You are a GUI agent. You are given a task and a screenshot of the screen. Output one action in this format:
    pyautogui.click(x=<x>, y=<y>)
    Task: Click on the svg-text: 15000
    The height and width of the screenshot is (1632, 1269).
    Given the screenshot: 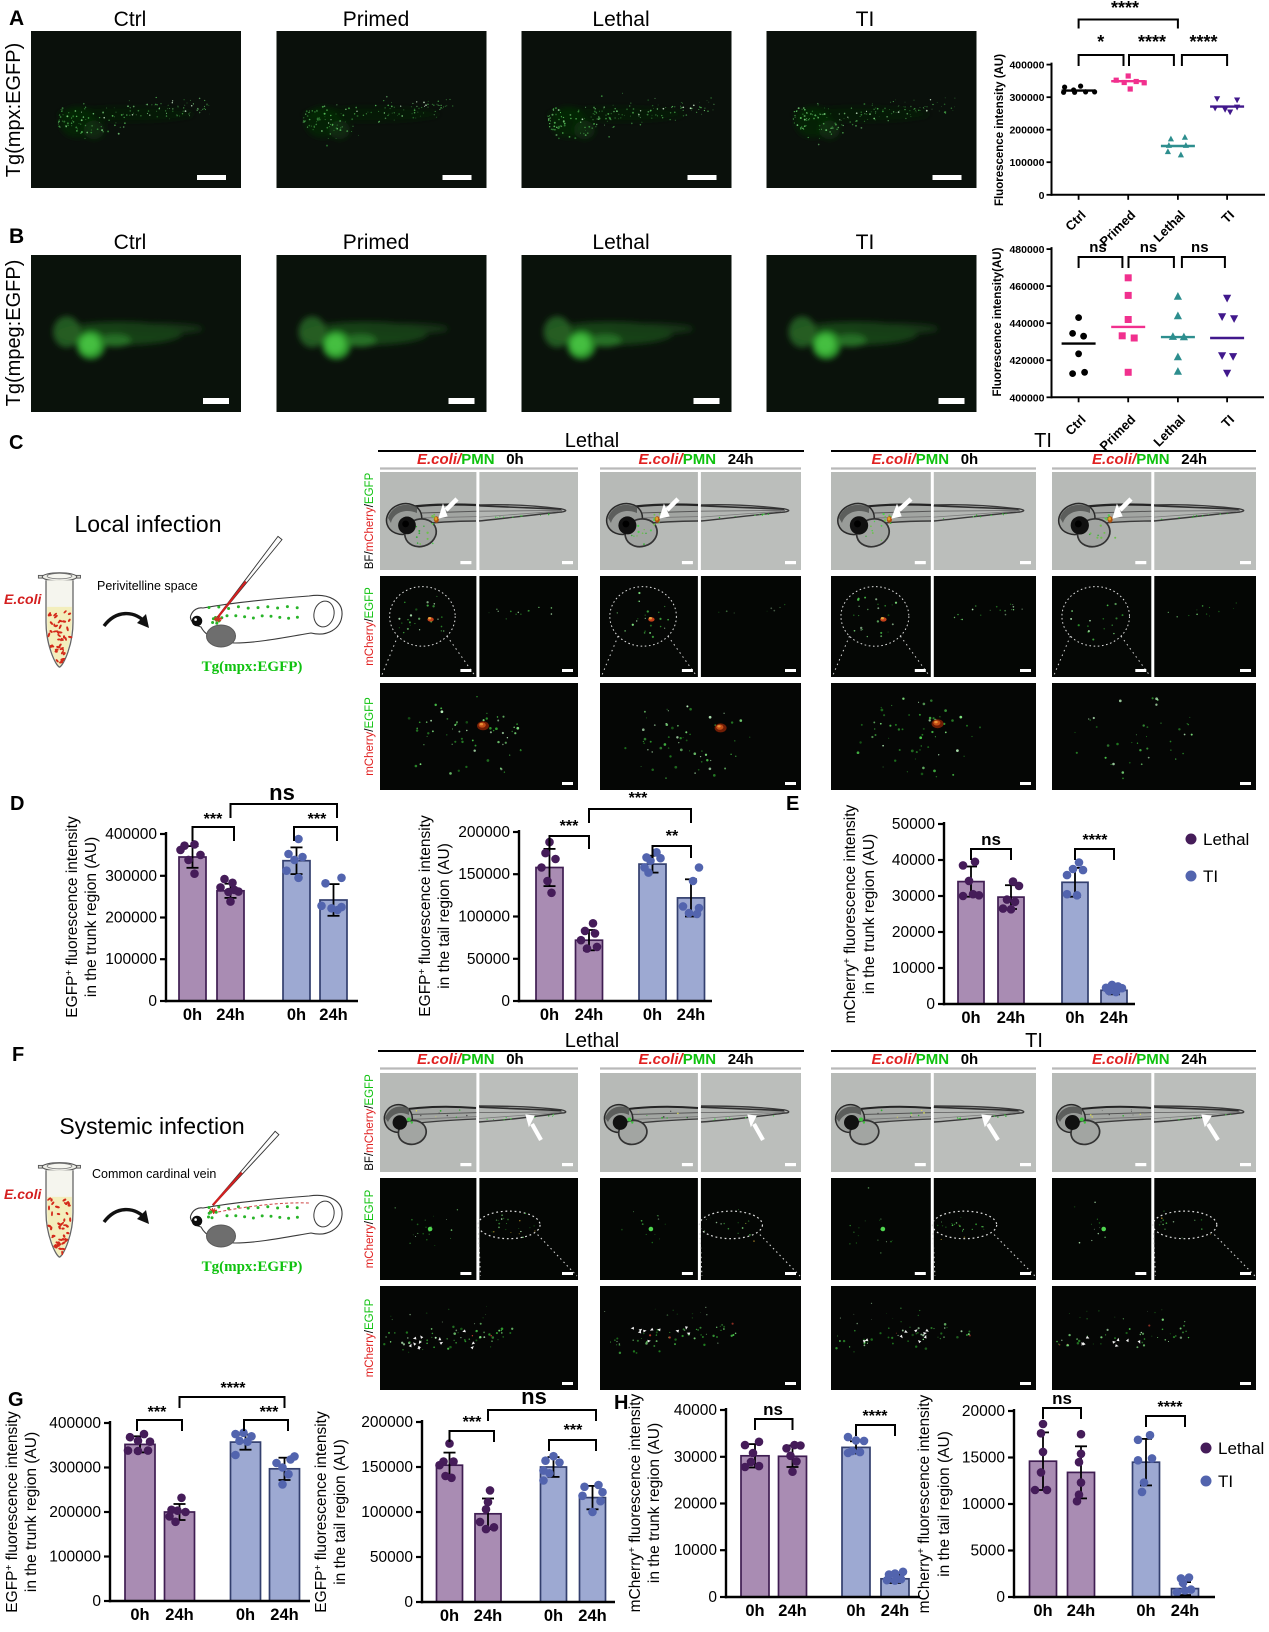 What is the action you would take?
    pyautogui.click(x=983, y=1458)
    